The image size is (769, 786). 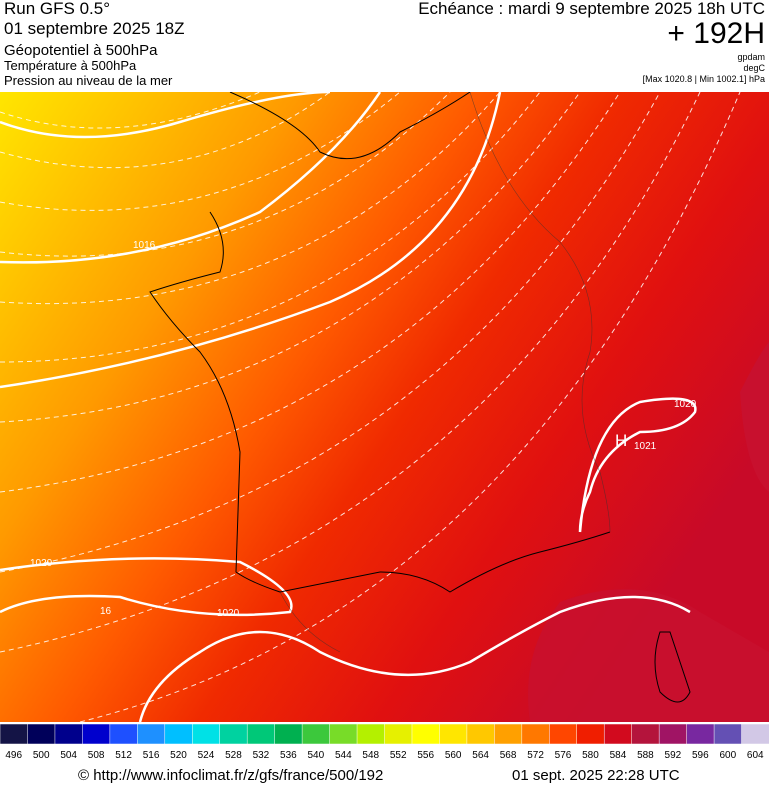 I want to click on contour-label: 16, so click(x=106, y=611).